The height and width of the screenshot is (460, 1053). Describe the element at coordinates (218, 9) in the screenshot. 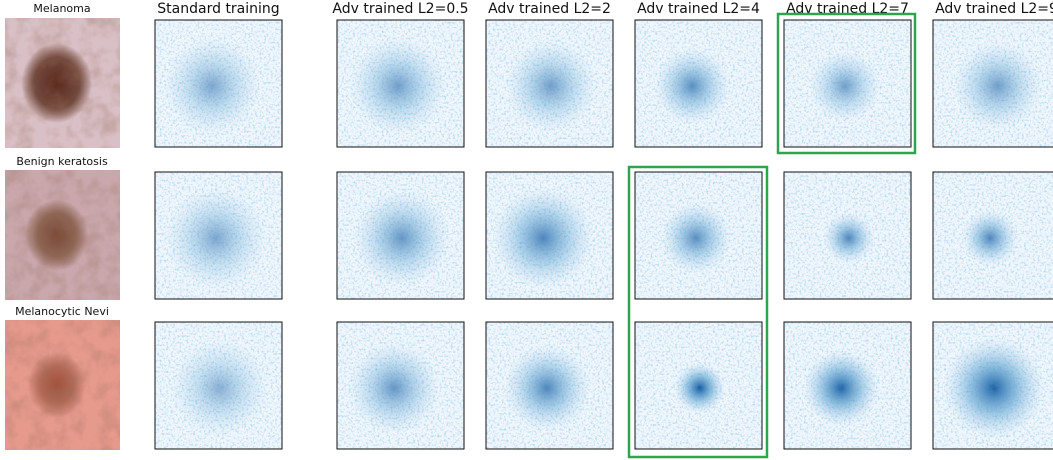

I see `column-header: Standard training` at that location.